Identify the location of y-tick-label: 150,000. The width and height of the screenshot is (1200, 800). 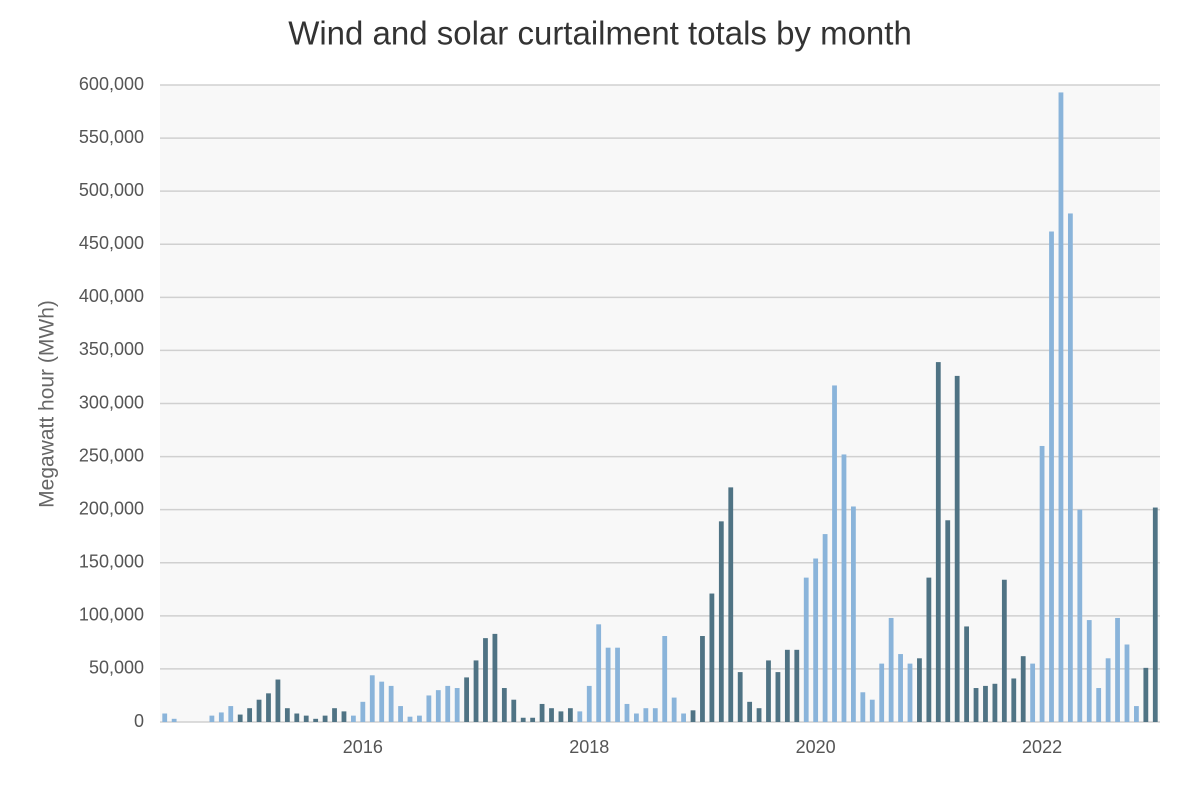
(111, 562).